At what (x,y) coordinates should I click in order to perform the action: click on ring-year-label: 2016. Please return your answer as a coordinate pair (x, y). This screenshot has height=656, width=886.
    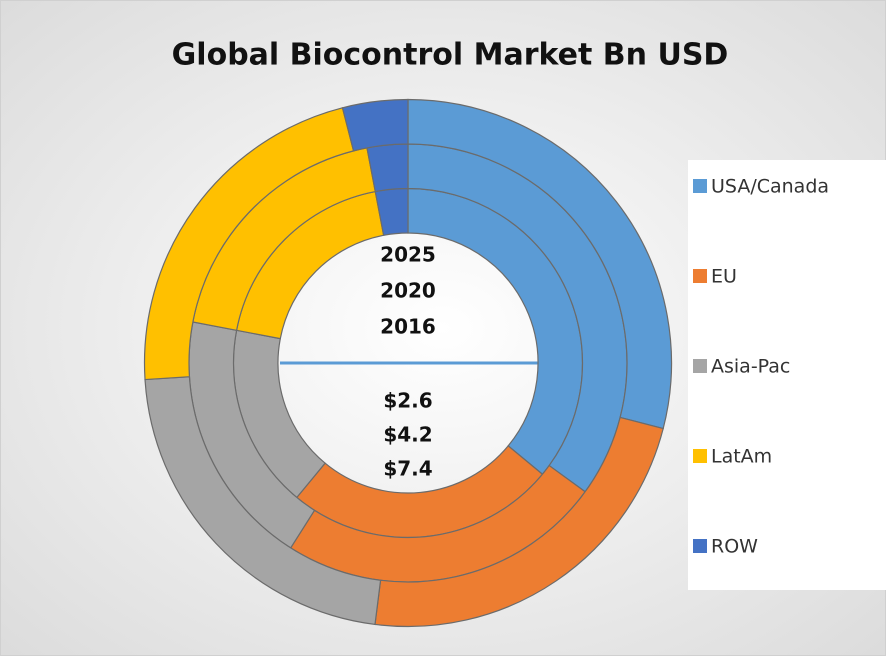
    Looking at the image, I should click on (408, 327).